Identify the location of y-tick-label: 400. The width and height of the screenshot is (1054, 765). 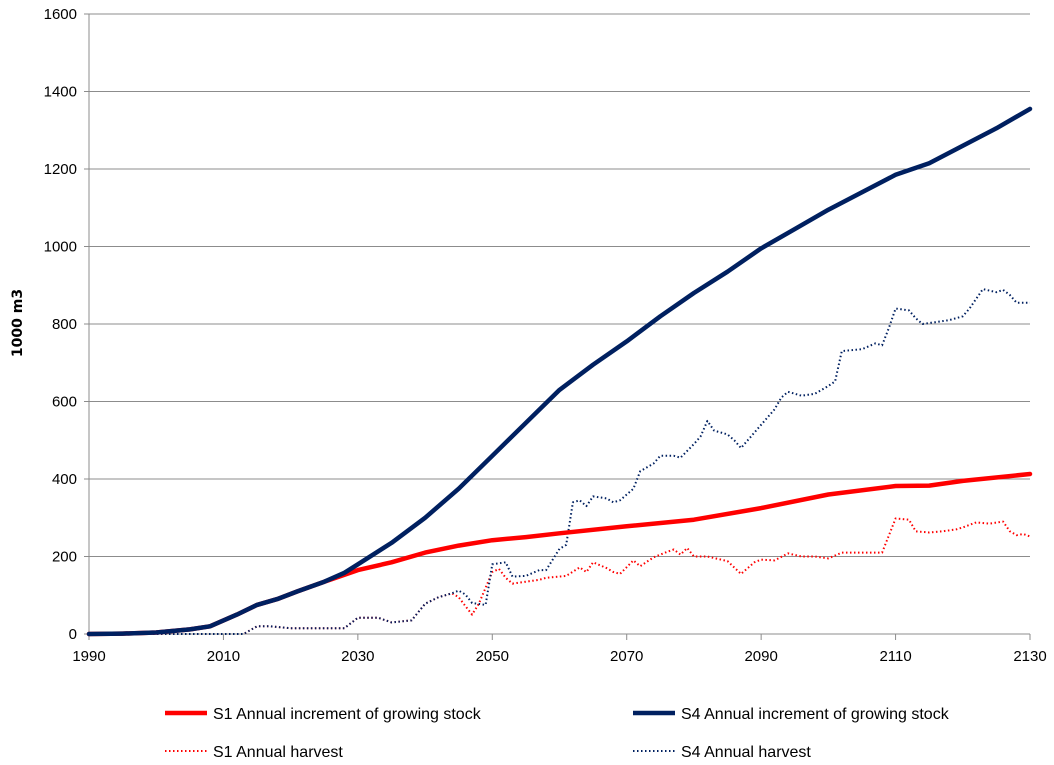
(64, 479).